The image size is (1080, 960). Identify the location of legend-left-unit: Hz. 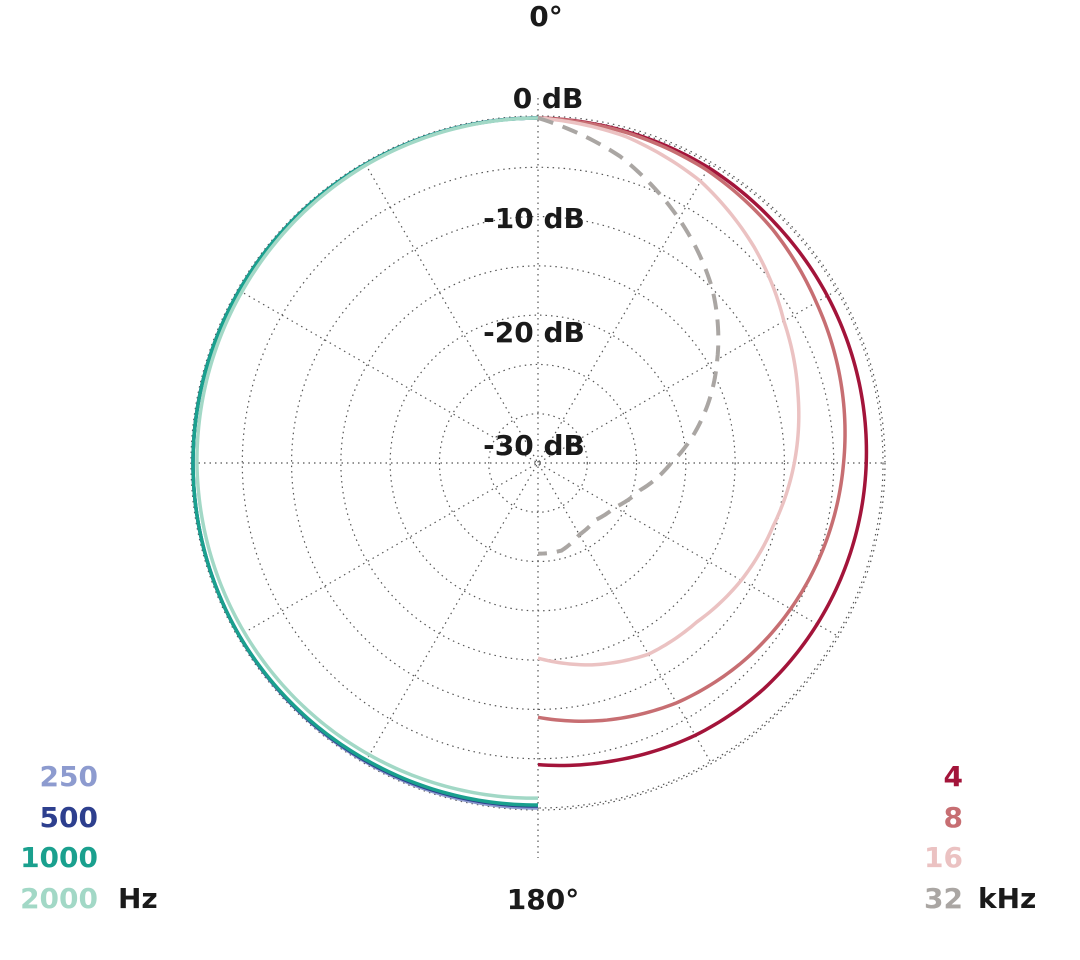
(138, 898).